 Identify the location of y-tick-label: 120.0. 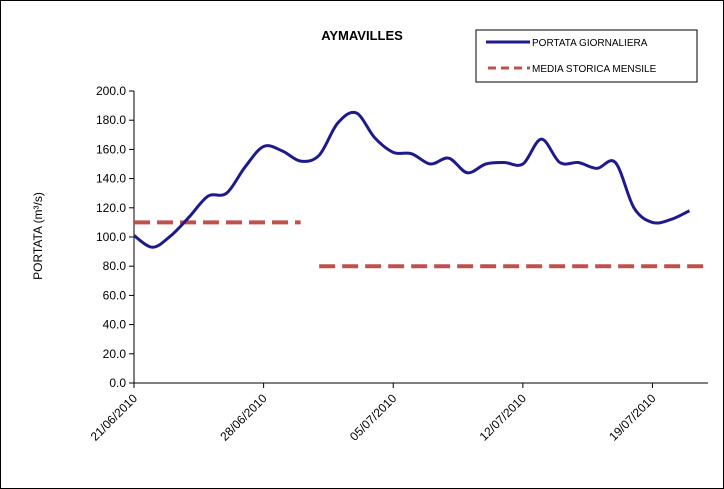
(111, 208).